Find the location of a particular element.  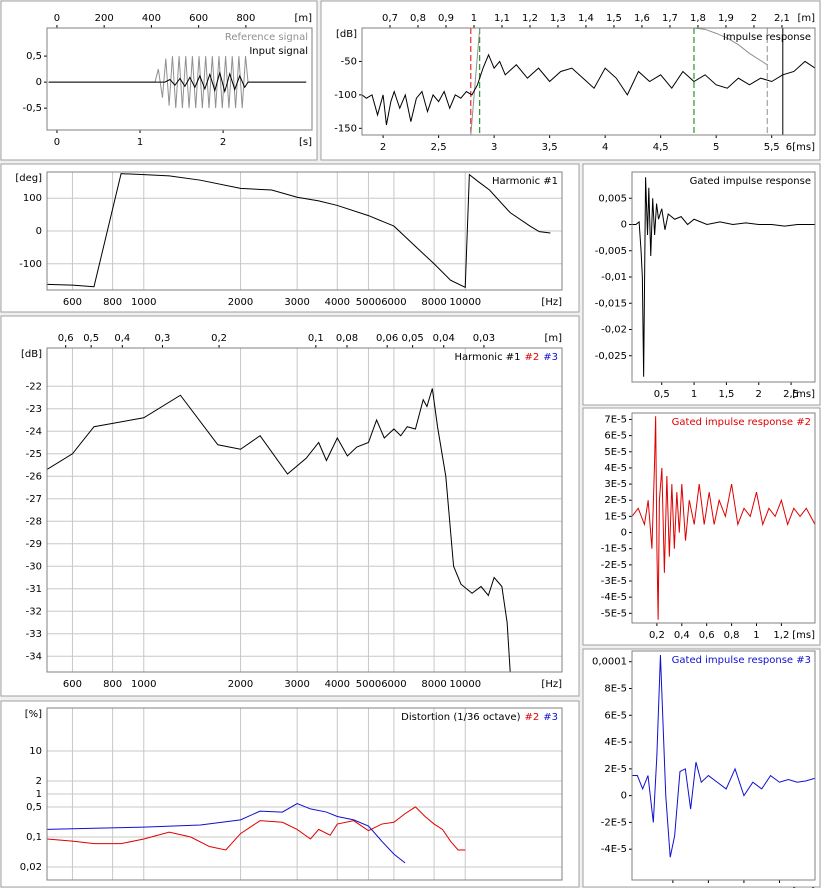

x-tick-label: 0,4 is located at coordinates (682, 635).